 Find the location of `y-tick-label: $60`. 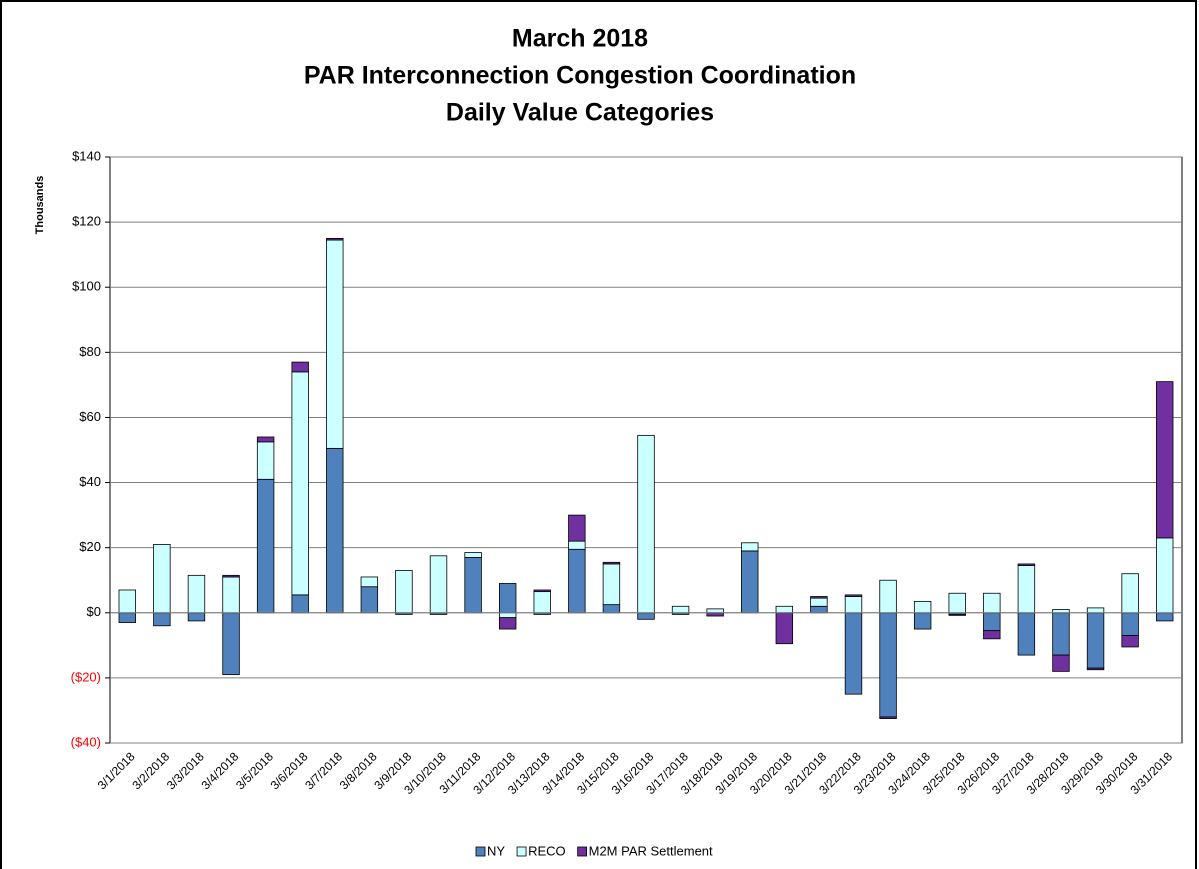

y-tick-label: $60 is located at coordinates (90, 416).